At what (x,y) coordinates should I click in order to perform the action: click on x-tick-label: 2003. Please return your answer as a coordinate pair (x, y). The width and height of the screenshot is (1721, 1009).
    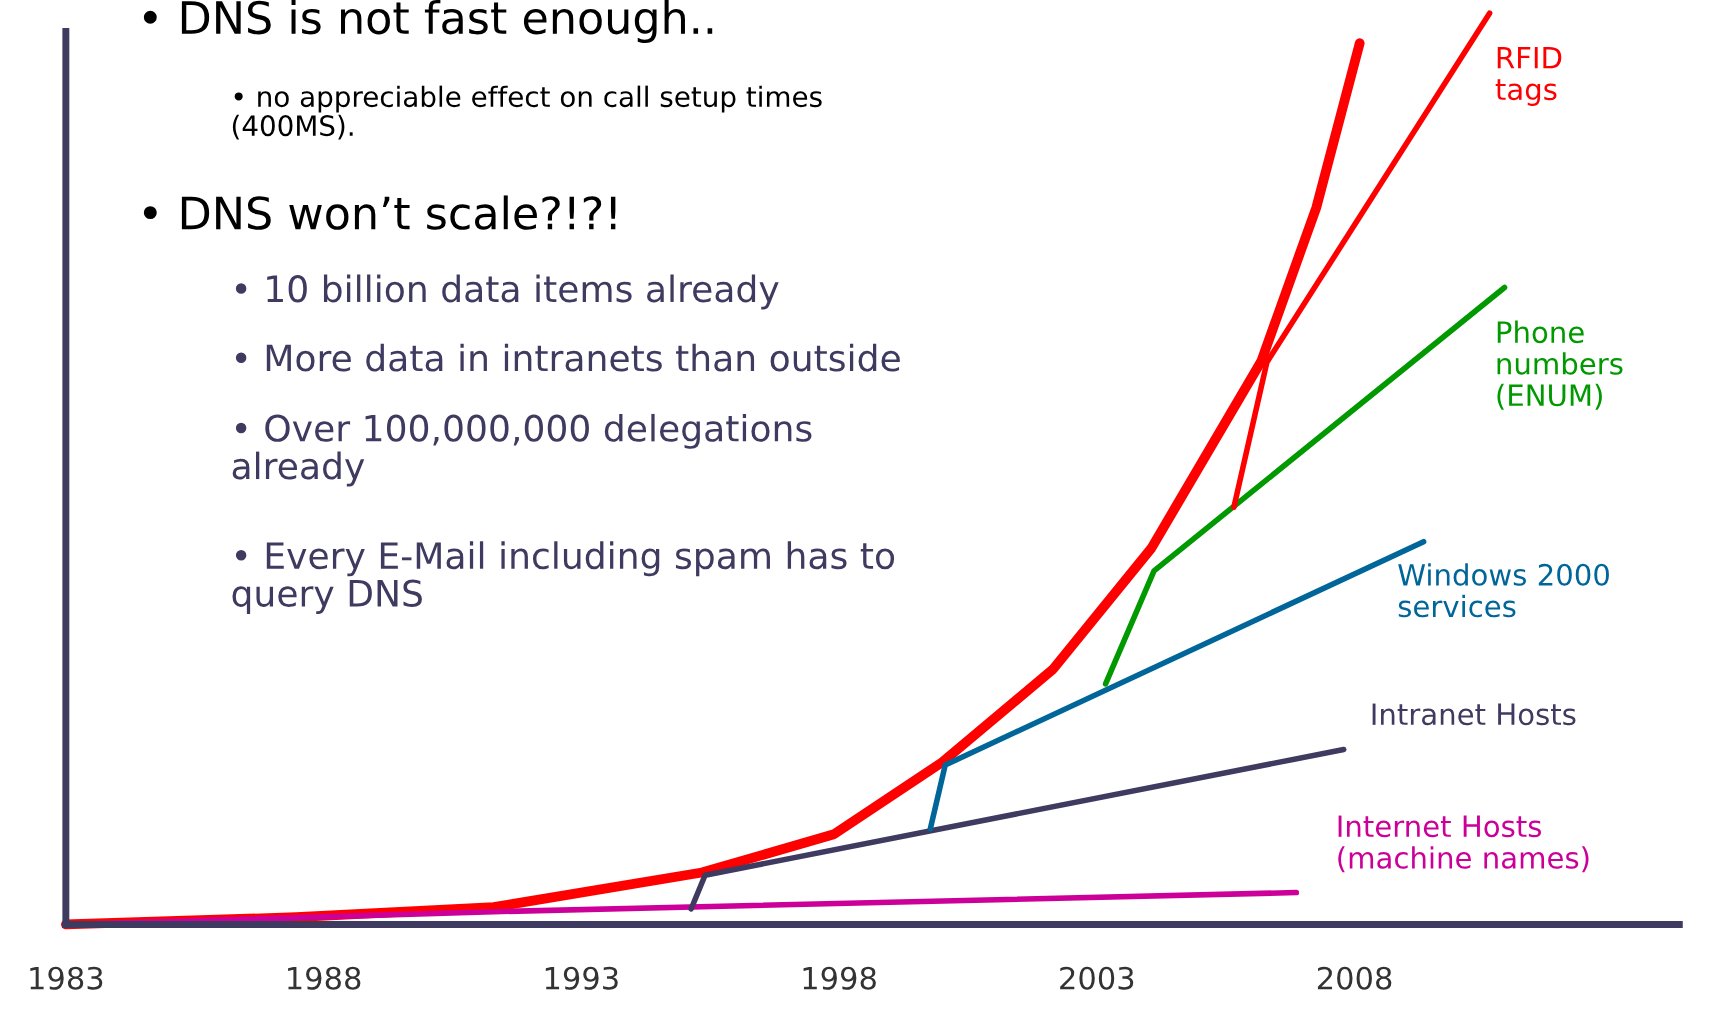
    Looking at the image, I should click on (1097, 978).